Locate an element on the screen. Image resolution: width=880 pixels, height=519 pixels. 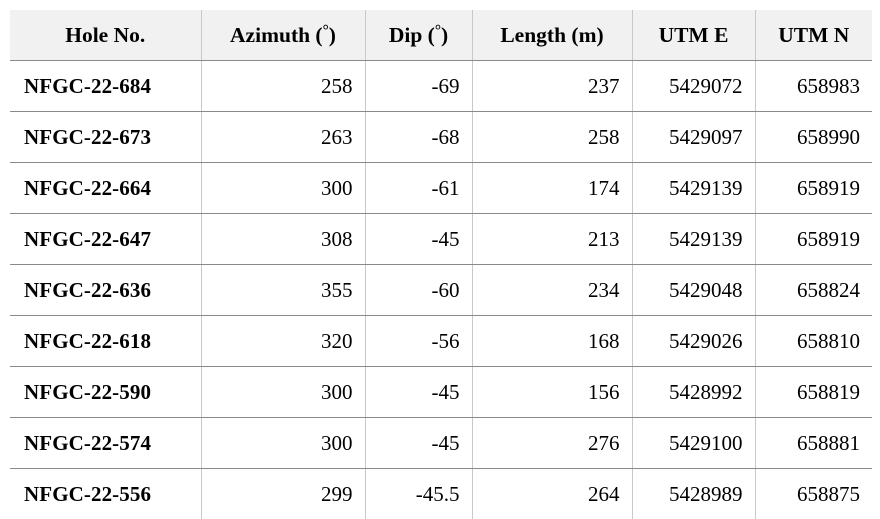
column-header-utm-n: UTM N is located at coordinates (813, 35).